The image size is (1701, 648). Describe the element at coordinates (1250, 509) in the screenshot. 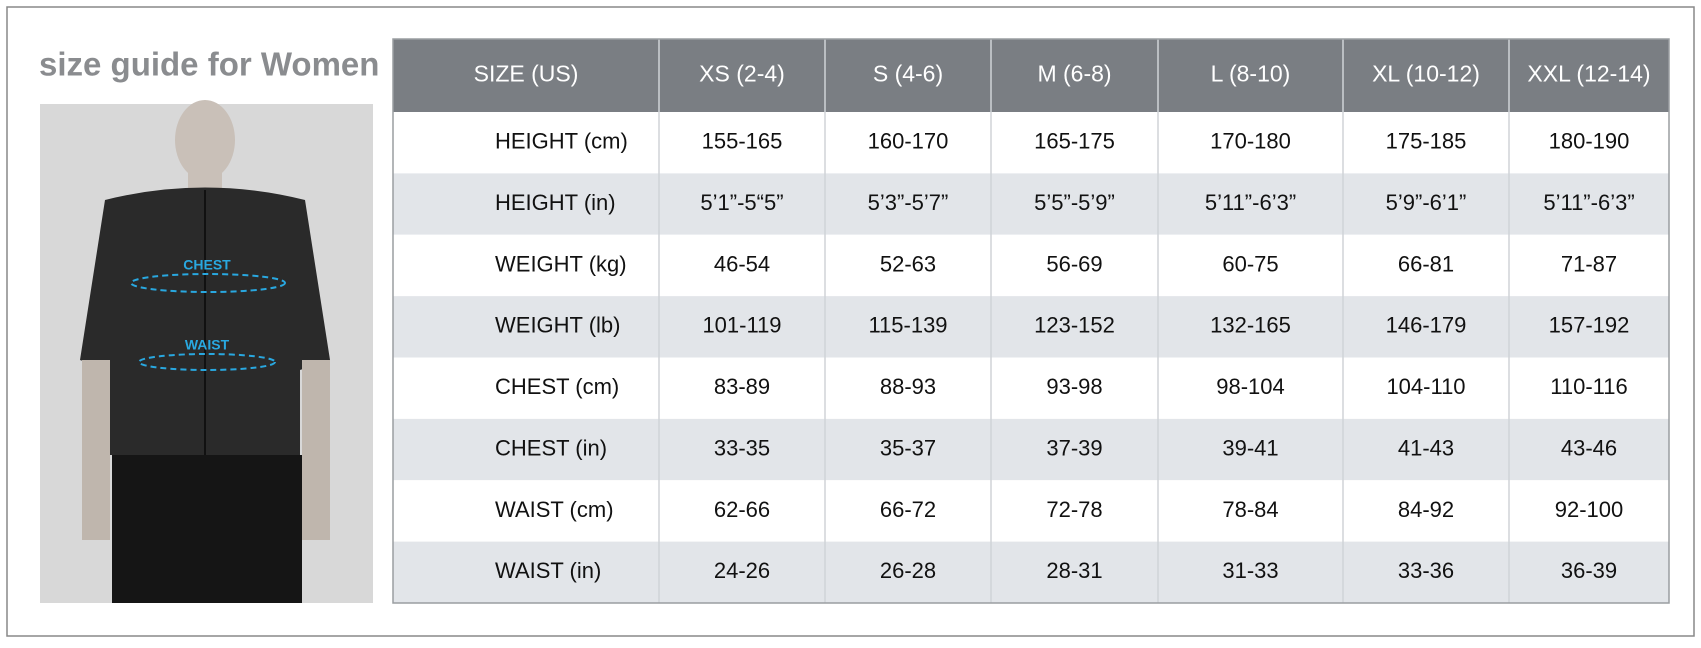

I see `table-cell: 78-84` at that location.